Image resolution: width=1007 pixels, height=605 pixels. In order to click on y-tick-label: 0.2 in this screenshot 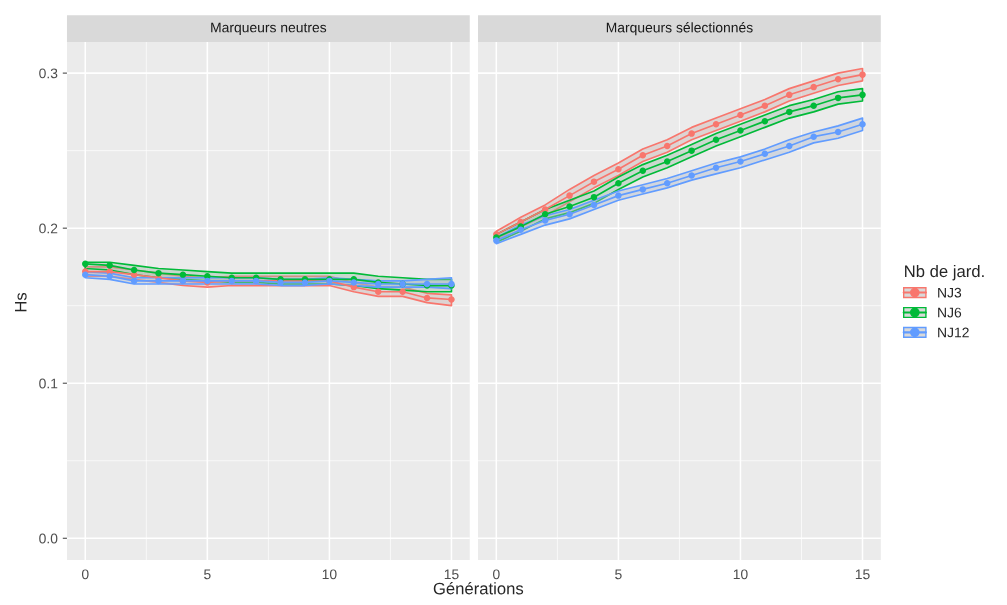, I will do `click(48, 228)`.